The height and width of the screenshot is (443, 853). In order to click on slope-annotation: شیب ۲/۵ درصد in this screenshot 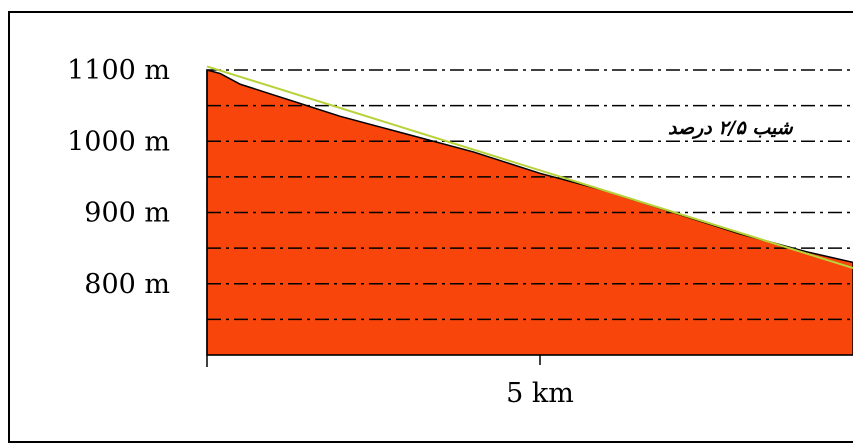, I will do `click(731, 128)`.